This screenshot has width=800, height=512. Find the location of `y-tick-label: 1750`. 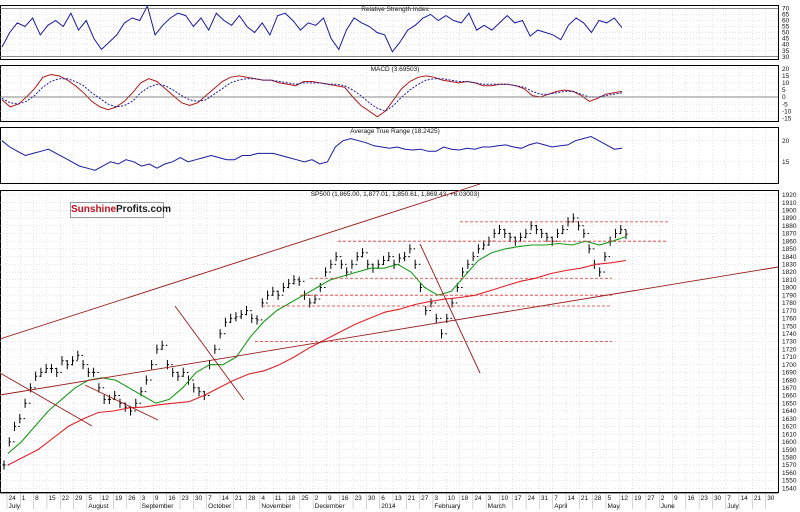

y-tick-label: 1750 is located at coordinates (789, 326).